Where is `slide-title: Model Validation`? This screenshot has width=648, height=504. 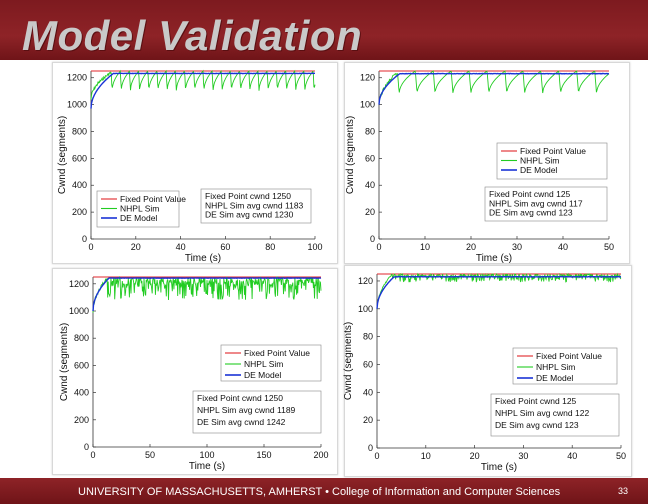 slide-title: Model Validation is located at coordinates (192, 35).